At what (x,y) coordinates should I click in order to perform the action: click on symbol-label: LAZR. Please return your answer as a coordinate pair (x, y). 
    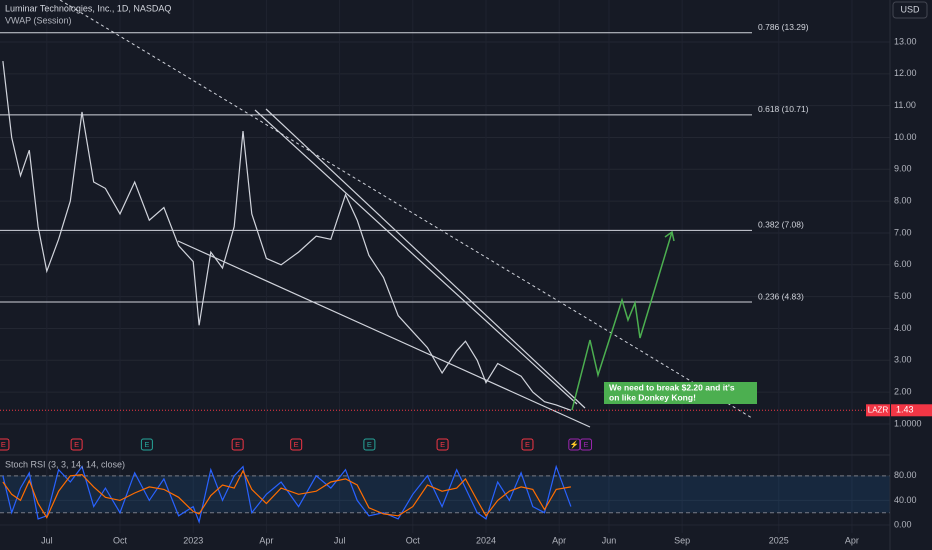
    Looking at the image, I should click on (878, 409).